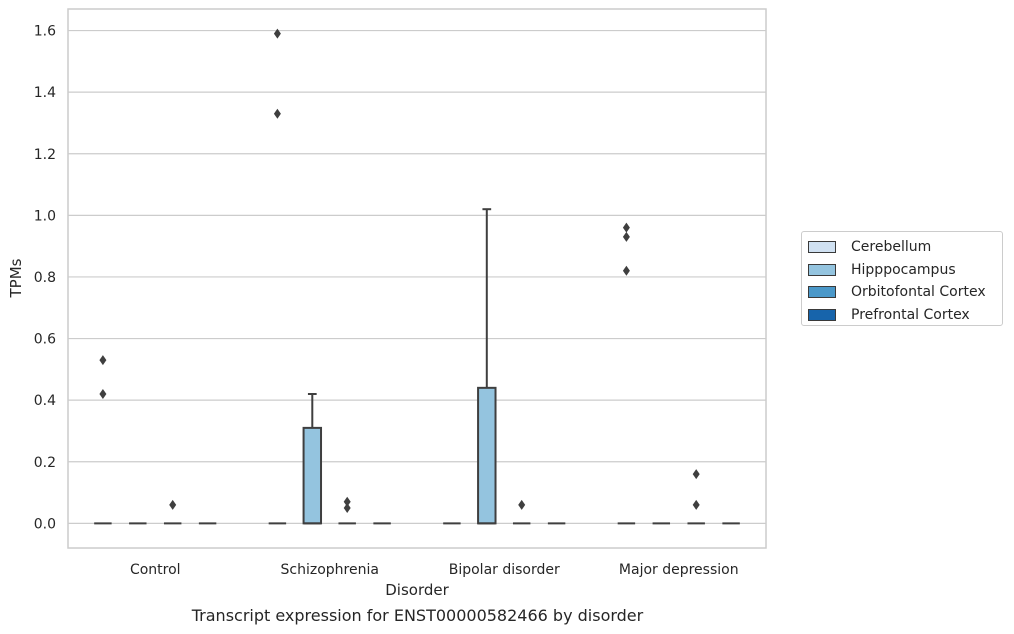 The image size is (1014, 634). Describe the element at coordinates (45, 216) in the screenshot. I see `y-tick-label: 1.0` at that location.